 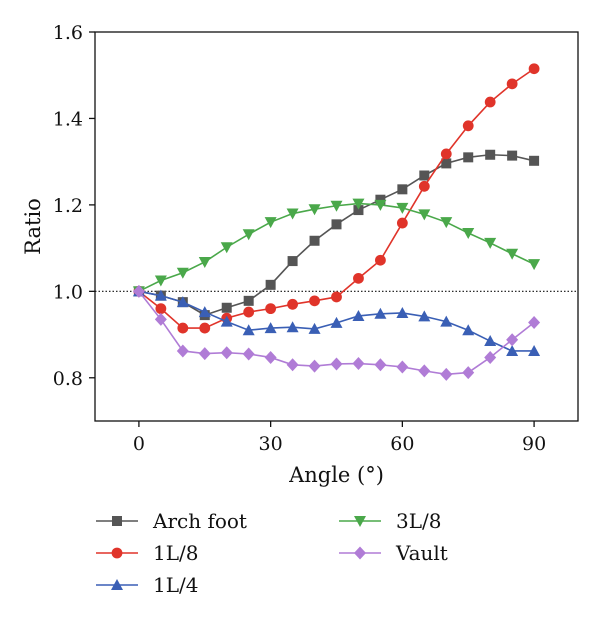 I want to click on legend-item-vault: Vault, so click(x=393, y=553).